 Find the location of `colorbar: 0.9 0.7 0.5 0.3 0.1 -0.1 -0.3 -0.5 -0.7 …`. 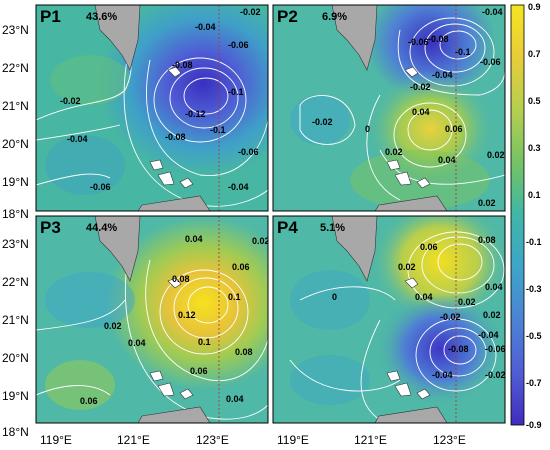

colorbar: 0.9 0.7 0.5 0.3 0.1 -0.1 -0.3 -0.5 -0.7 … is located at coordinates (526, 216).